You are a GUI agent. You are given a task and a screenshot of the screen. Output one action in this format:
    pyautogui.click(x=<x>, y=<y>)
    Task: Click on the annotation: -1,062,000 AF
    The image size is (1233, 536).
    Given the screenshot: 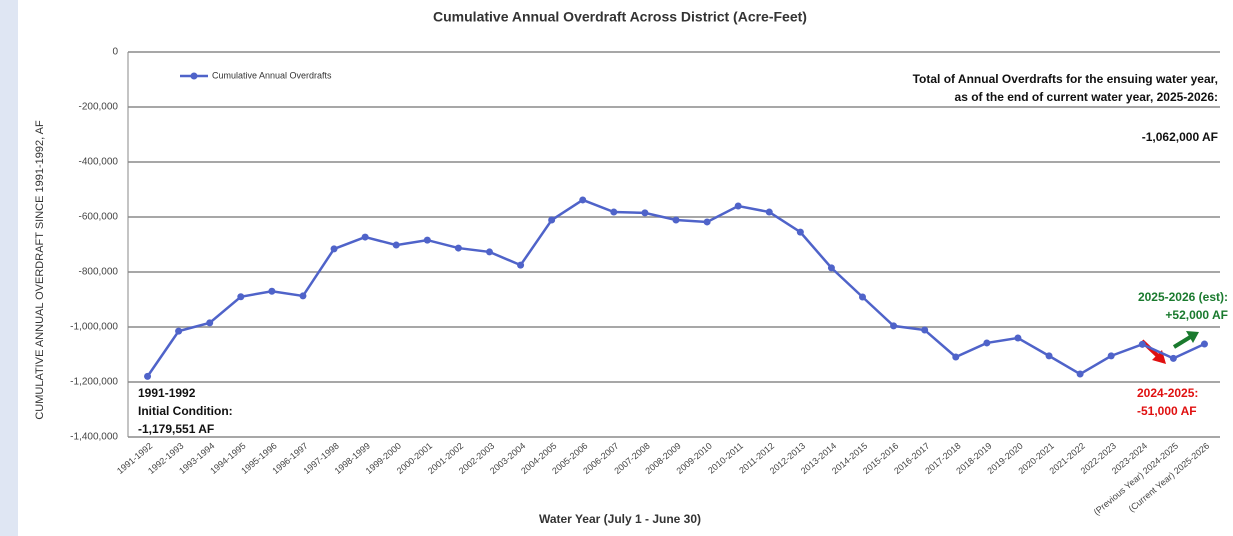 What is the action you would take?
    pyautogui.click(x=1180, y=137)
    